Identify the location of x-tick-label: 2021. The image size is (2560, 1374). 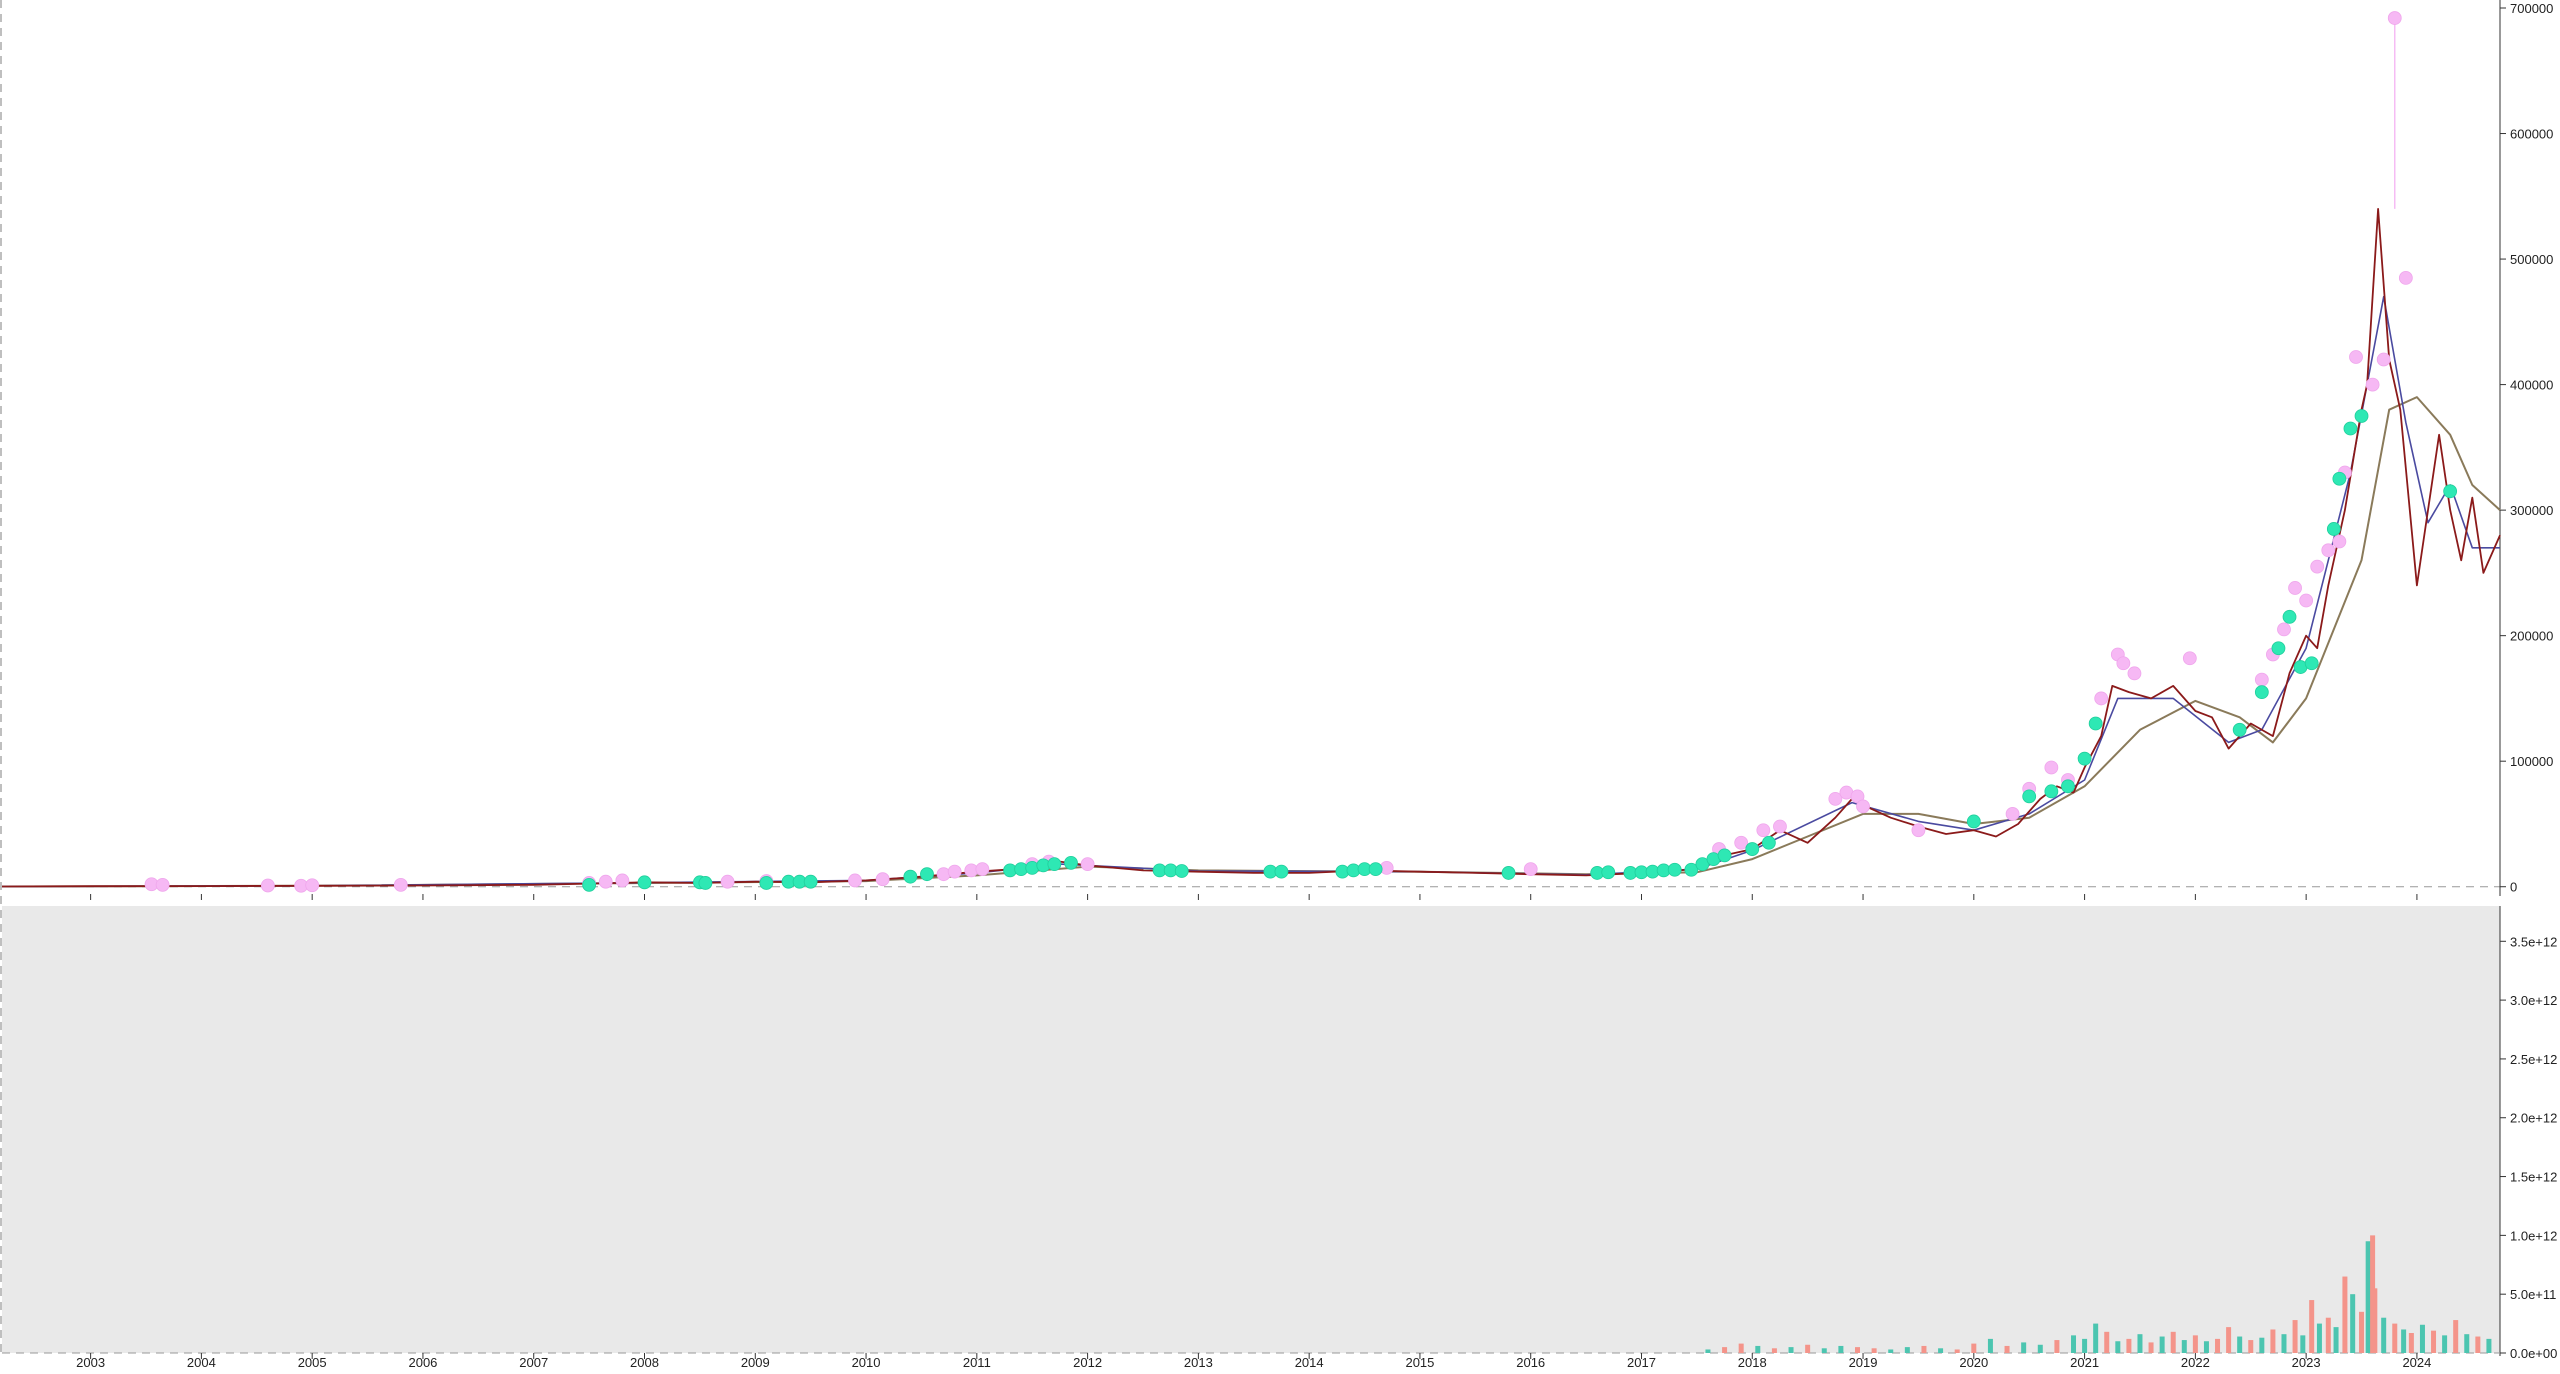
(2084, 1362).